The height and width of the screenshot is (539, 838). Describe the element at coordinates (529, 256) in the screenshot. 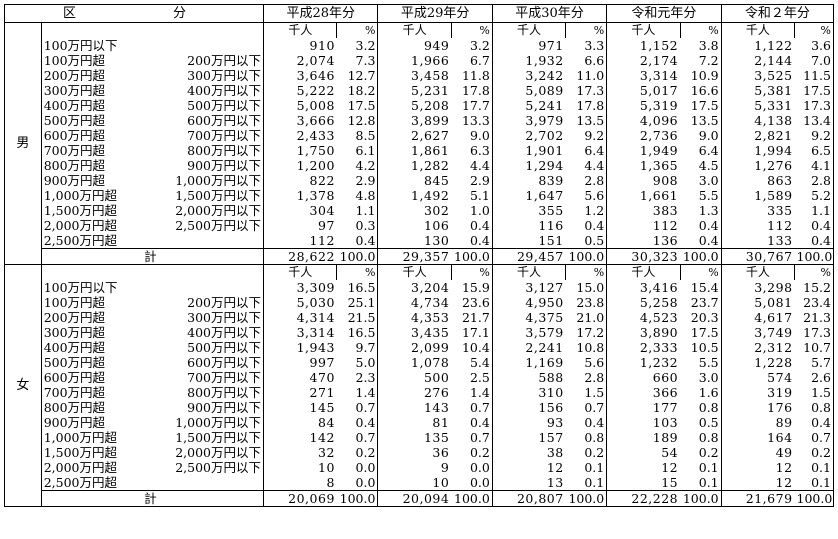

I see `total-count-cell: 29,457` at that location.